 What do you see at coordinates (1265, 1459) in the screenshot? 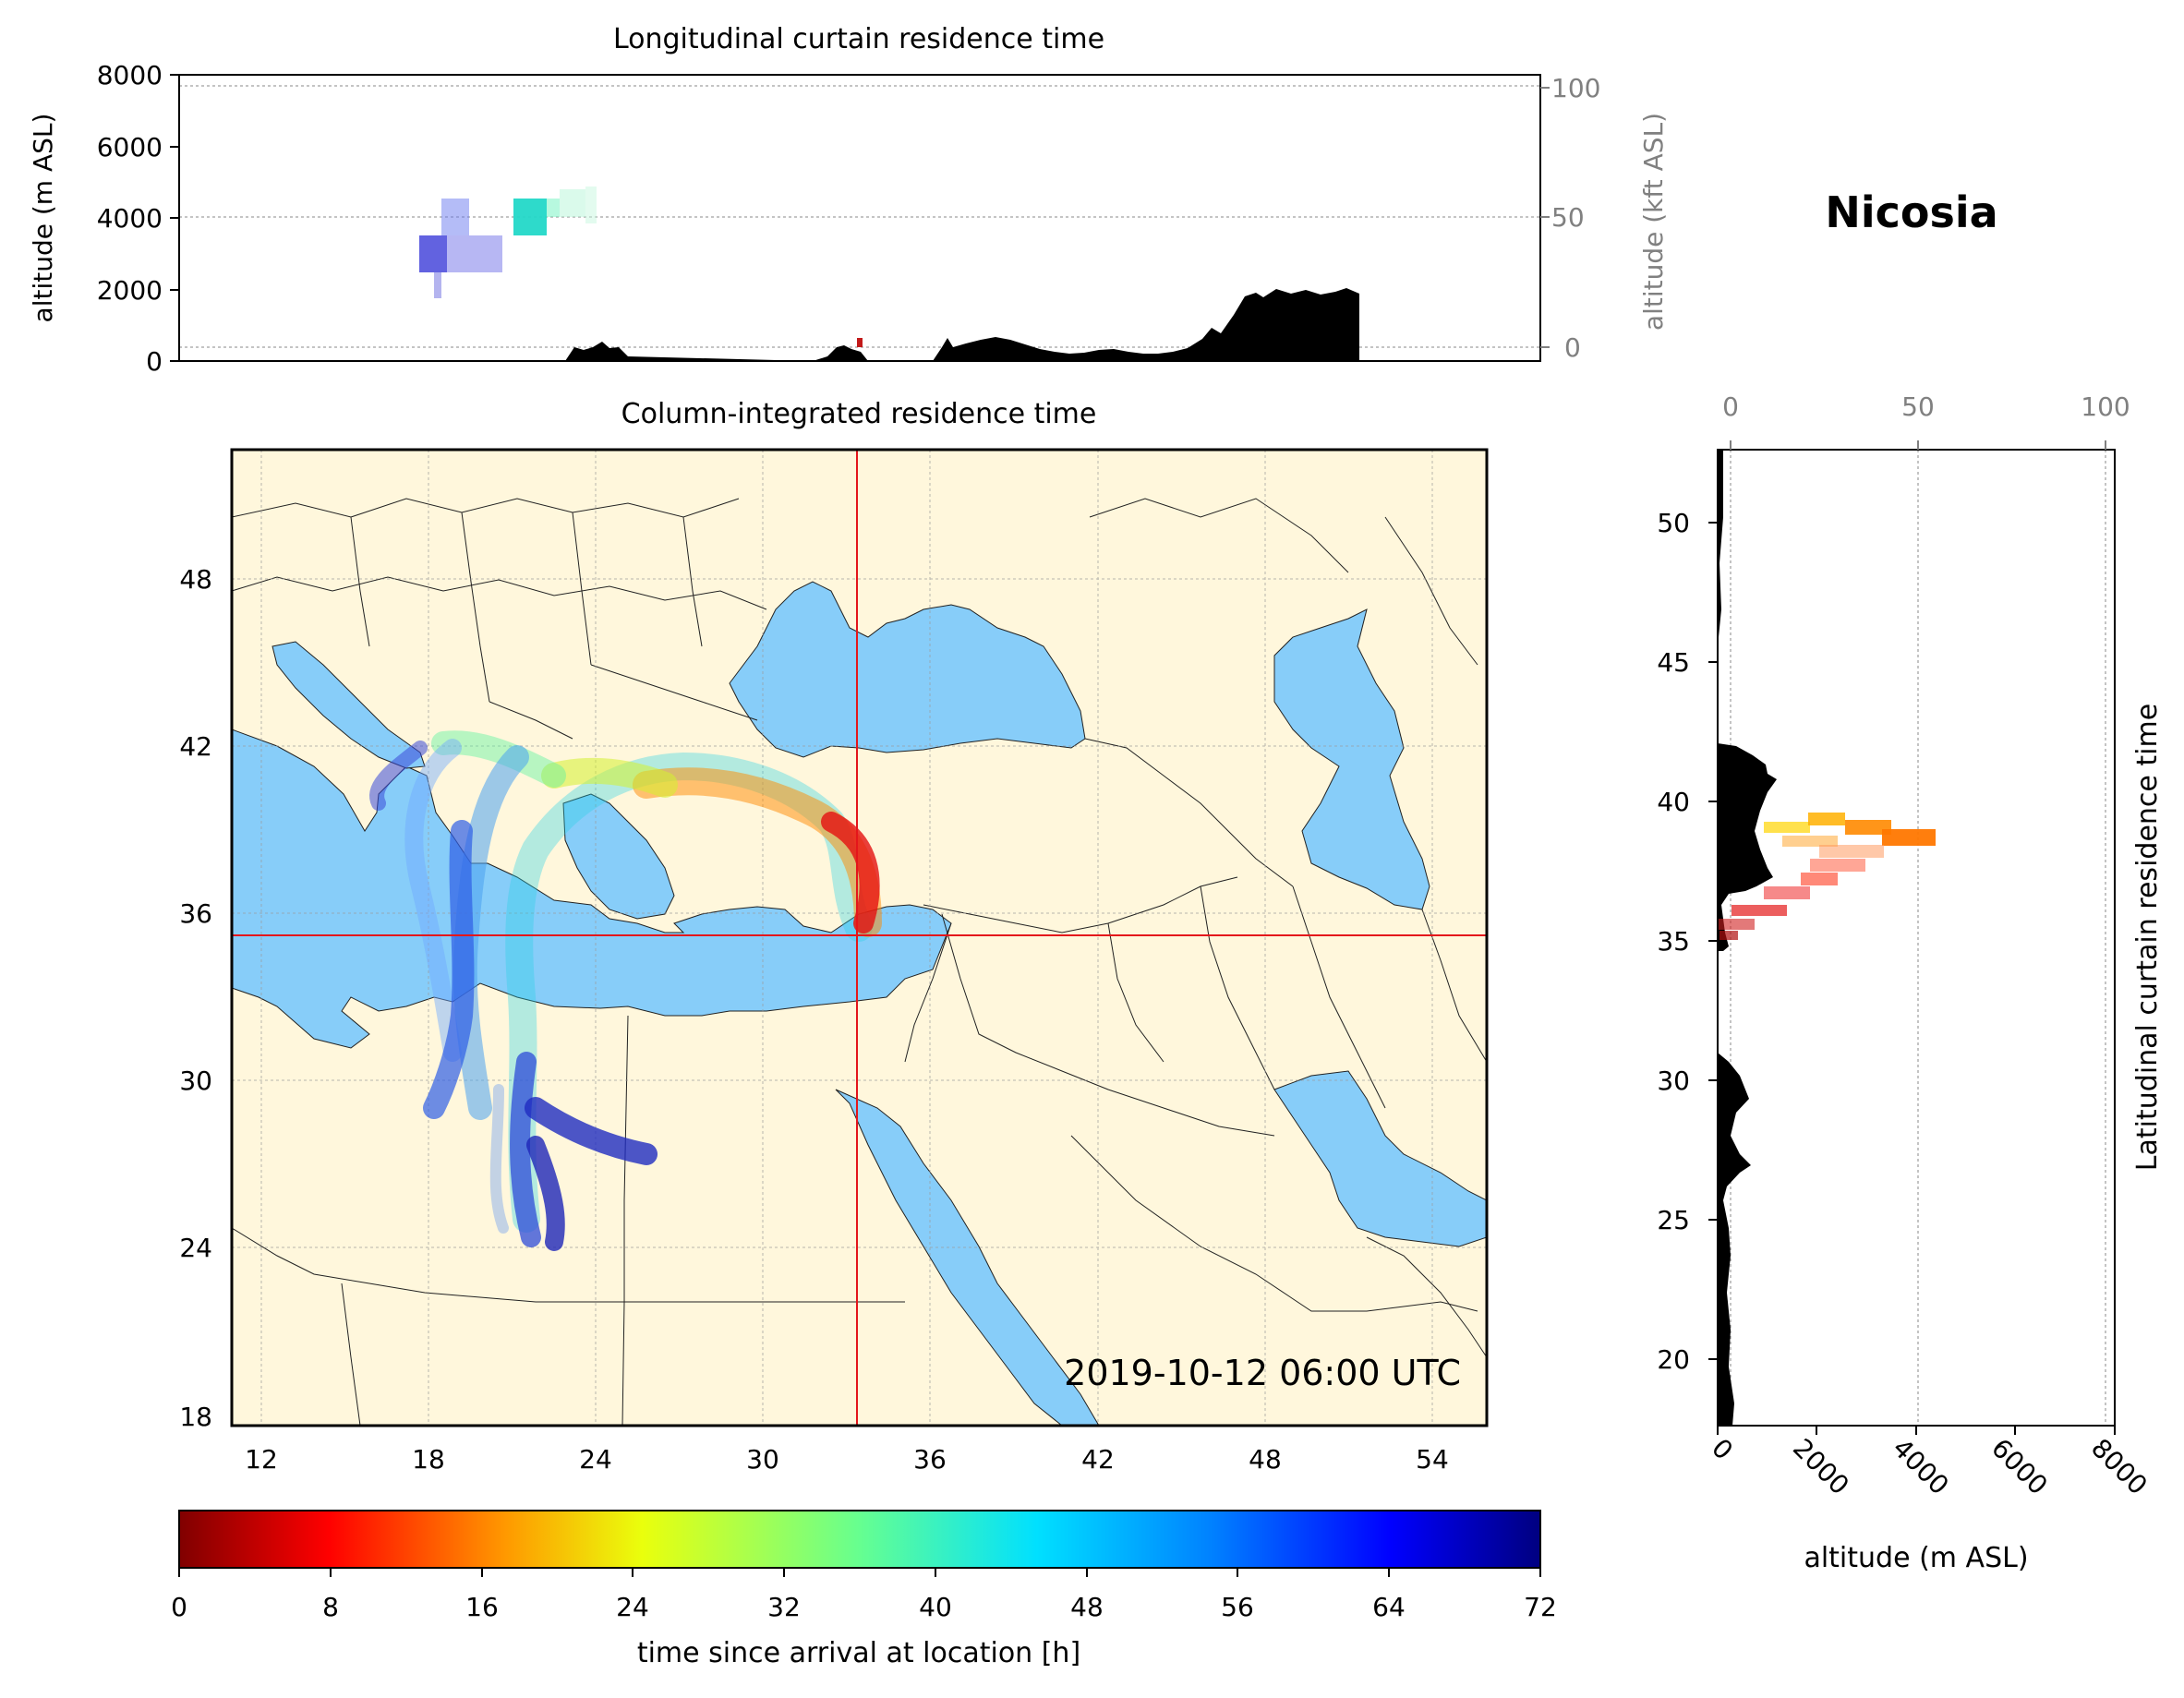
I see `map-xtick-label: 48` at bounding box center [1265, 1459].